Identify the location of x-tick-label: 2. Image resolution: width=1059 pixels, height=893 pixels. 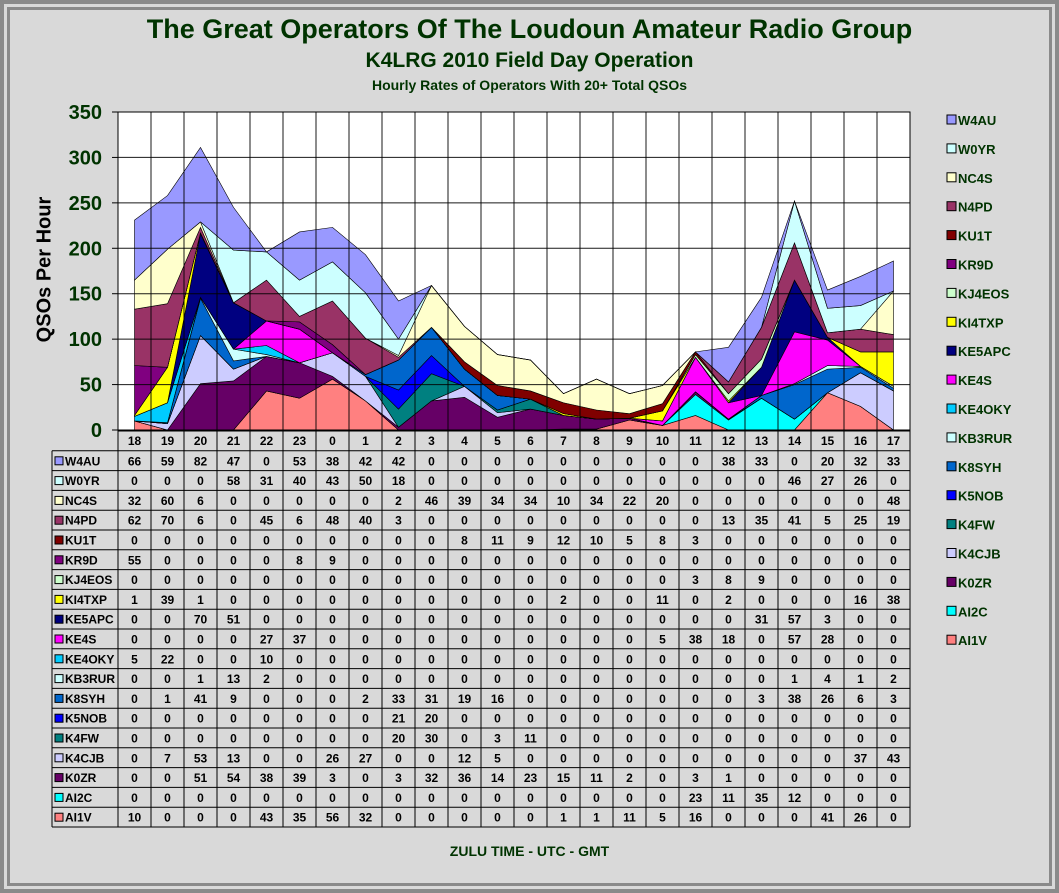
(398, 441).